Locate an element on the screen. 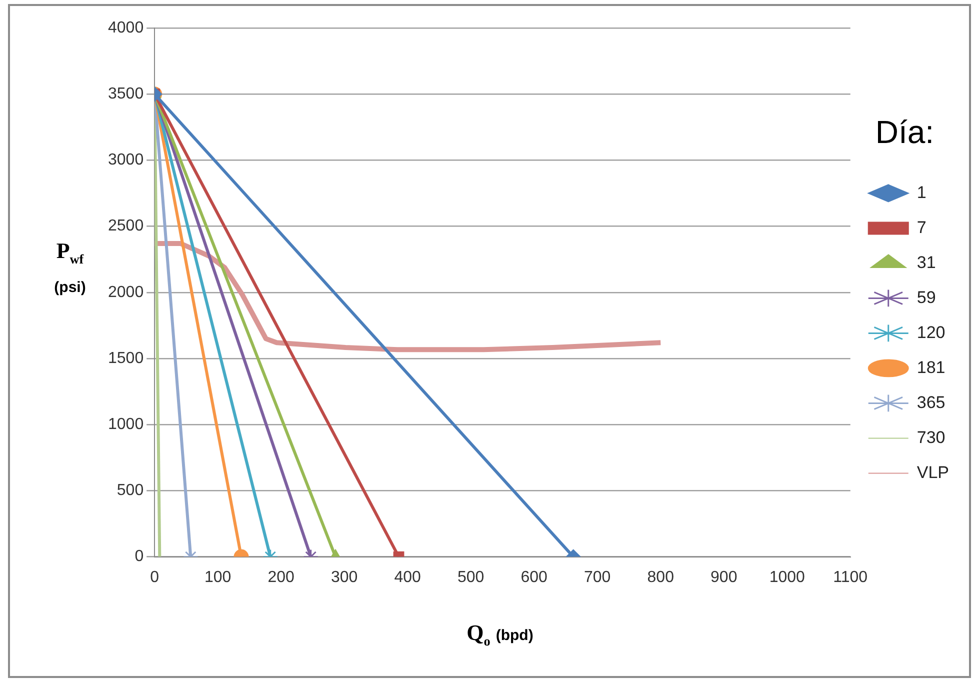  legend-label: 181 is located at coordinates (931, 367).